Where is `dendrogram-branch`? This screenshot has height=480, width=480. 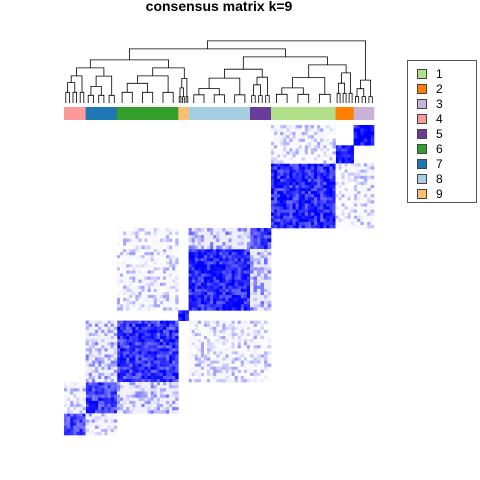
dendrogram-branch is located at coordinates (111, 98).